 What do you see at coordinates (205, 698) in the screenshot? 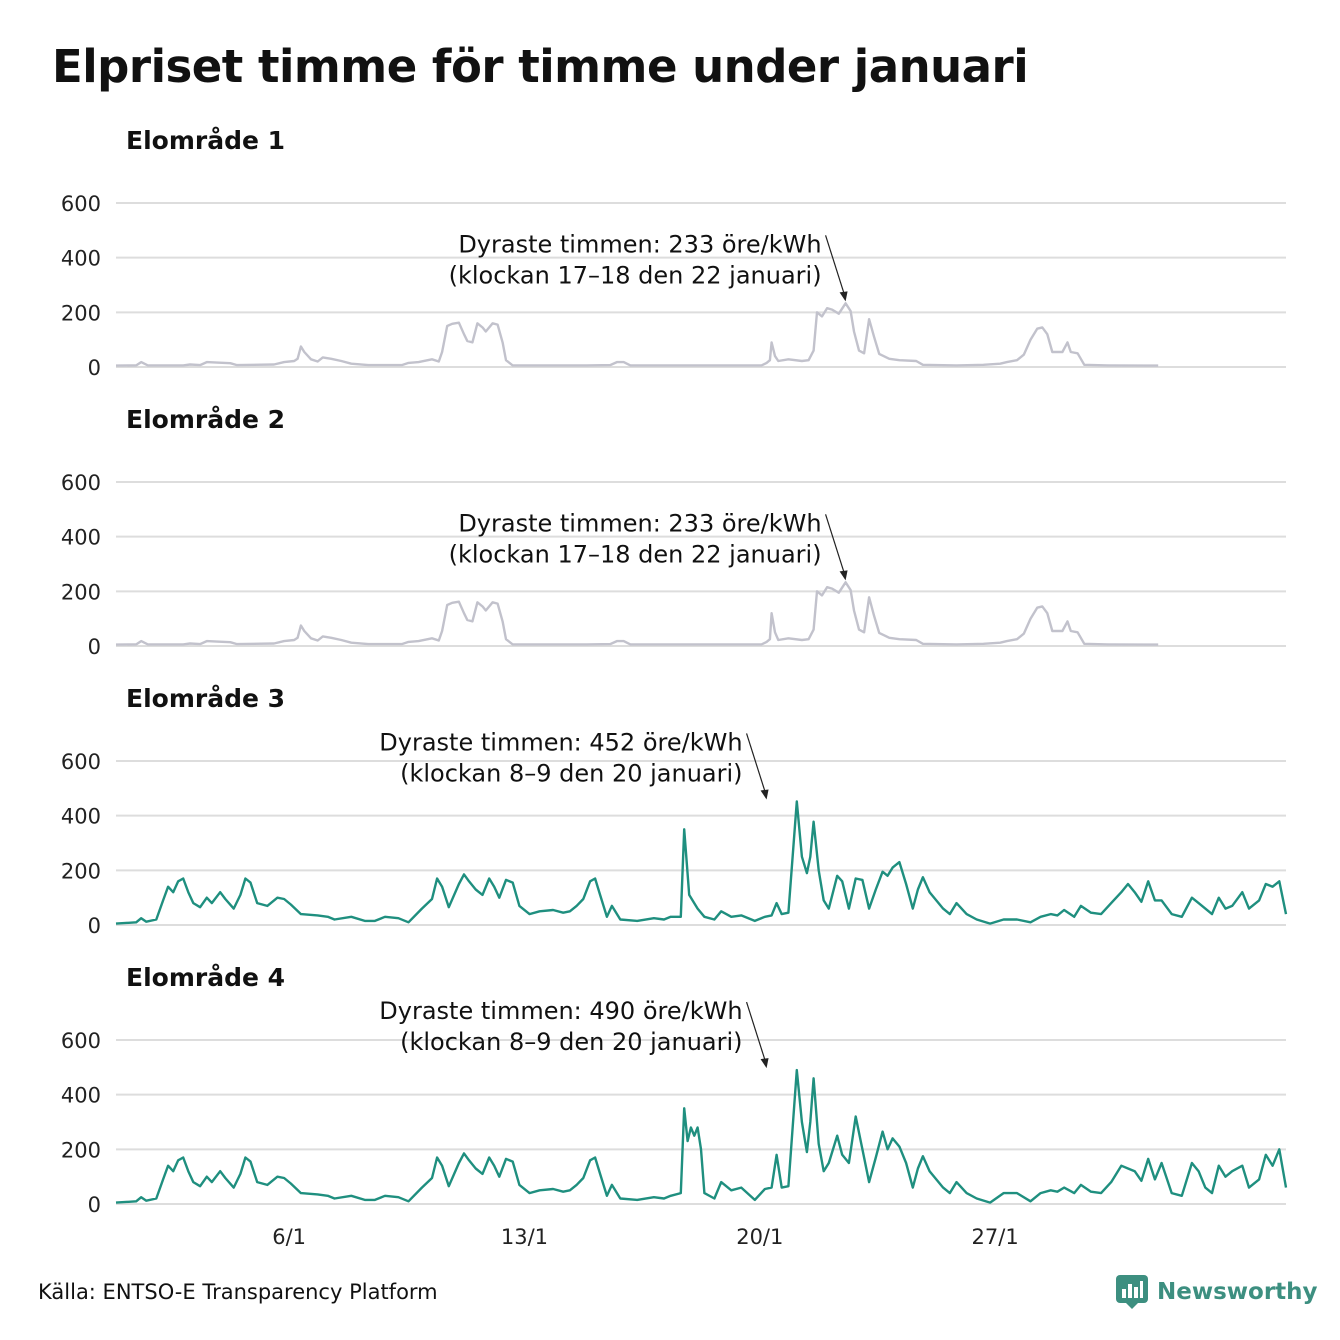
I see `panel-title: Elområde 3` at bounding box center [205, 698].